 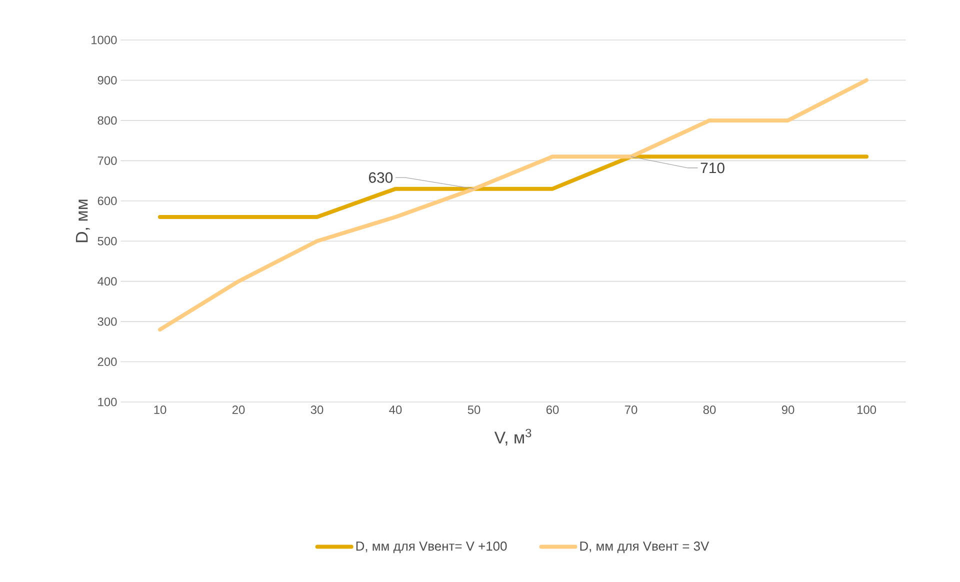 I want to click on y-tick-label: 900, so click(x=107, y=80).